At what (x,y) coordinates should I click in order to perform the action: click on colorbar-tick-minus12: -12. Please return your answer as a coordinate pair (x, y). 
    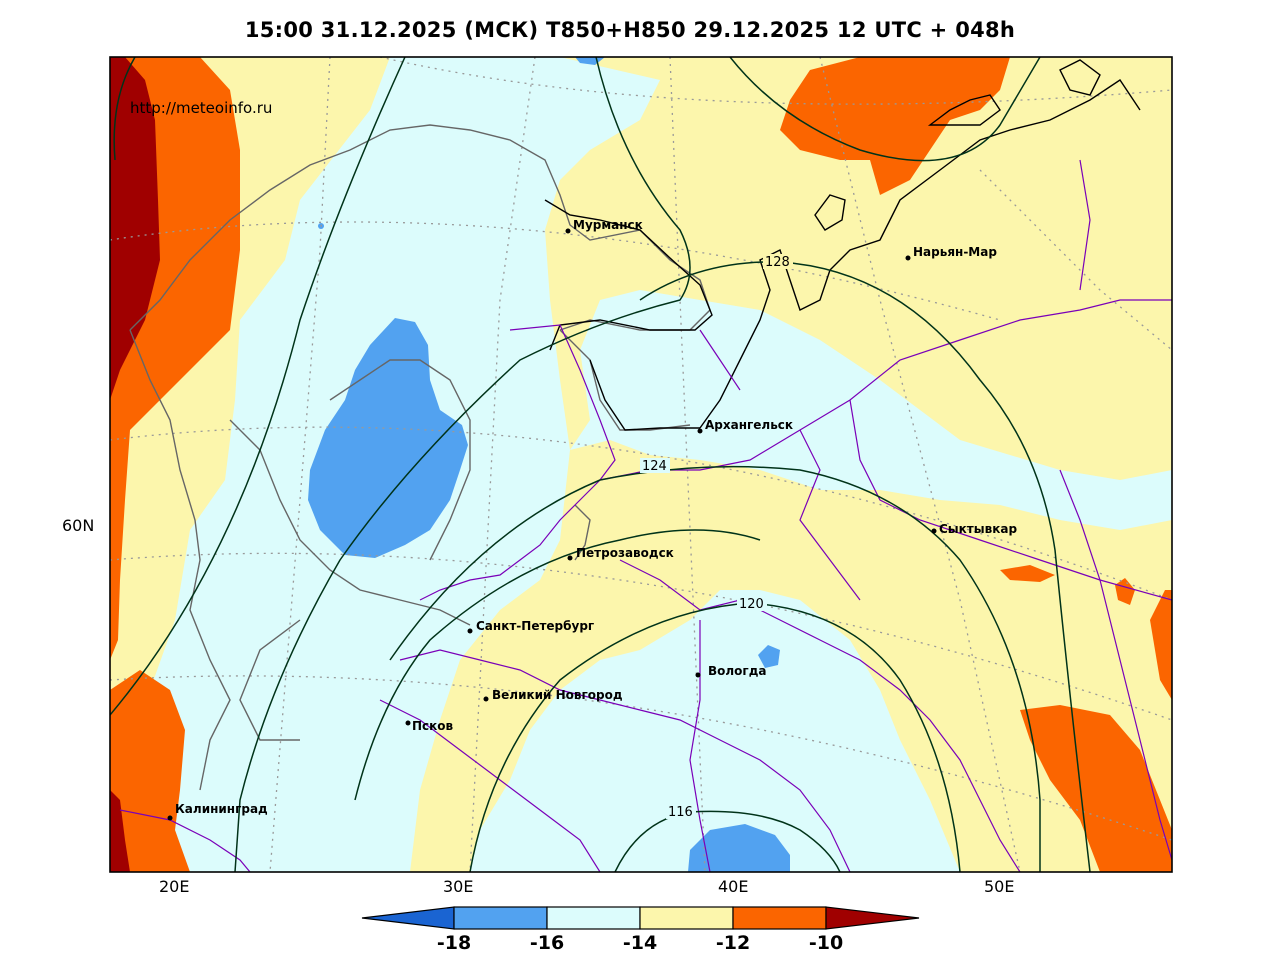
    Looking at the image, I should click on (733, 943).